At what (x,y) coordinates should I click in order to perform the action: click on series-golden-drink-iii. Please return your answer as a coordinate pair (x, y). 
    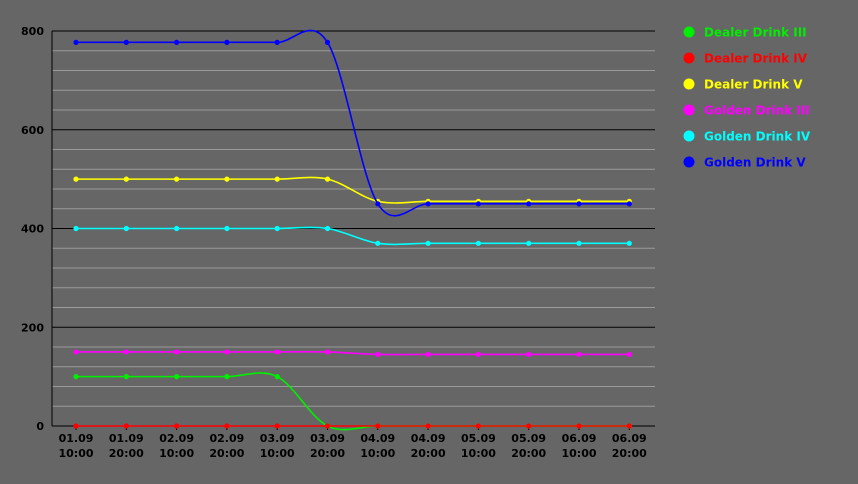
    Looking at the image, I should click on (352, 353).